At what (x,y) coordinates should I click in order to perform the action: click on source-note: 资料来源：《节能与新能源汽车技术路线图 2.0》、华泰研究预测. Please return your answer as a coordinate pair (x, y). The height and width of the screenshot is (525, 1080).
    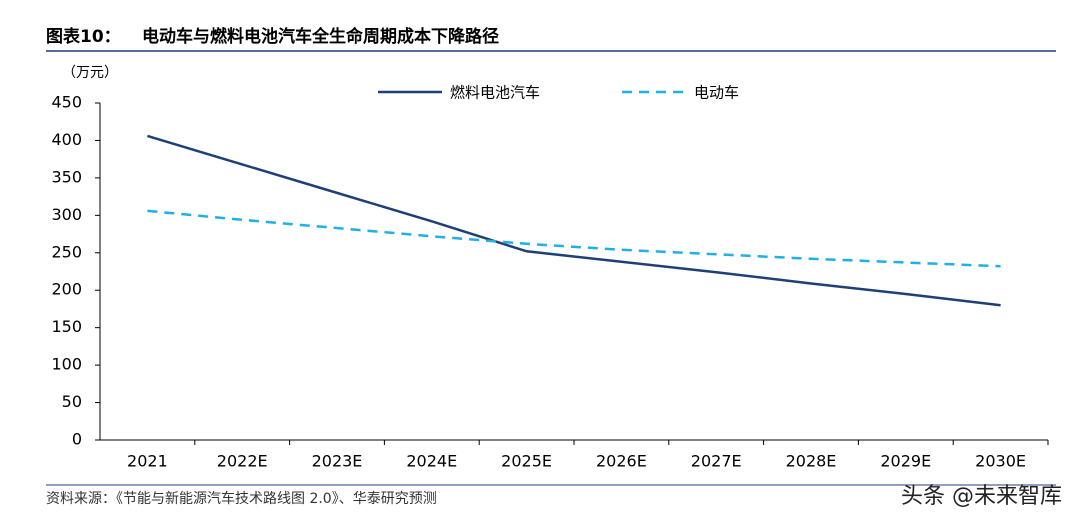
    Looking at the image, I should click on (241, 498).